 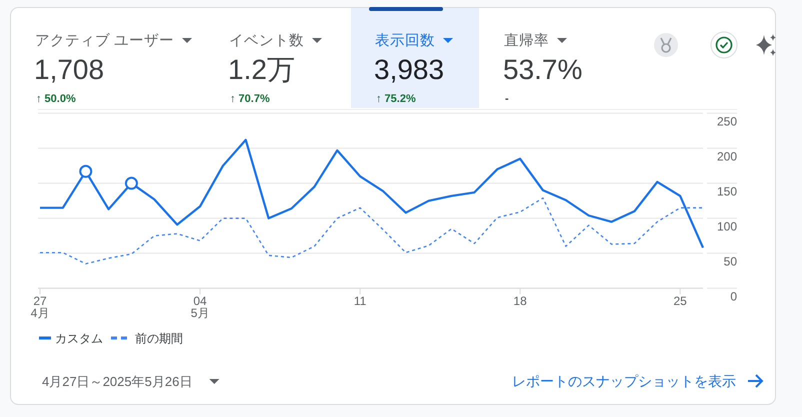 I want to click on y-tick-label: 100, so click(x=727, y=227).